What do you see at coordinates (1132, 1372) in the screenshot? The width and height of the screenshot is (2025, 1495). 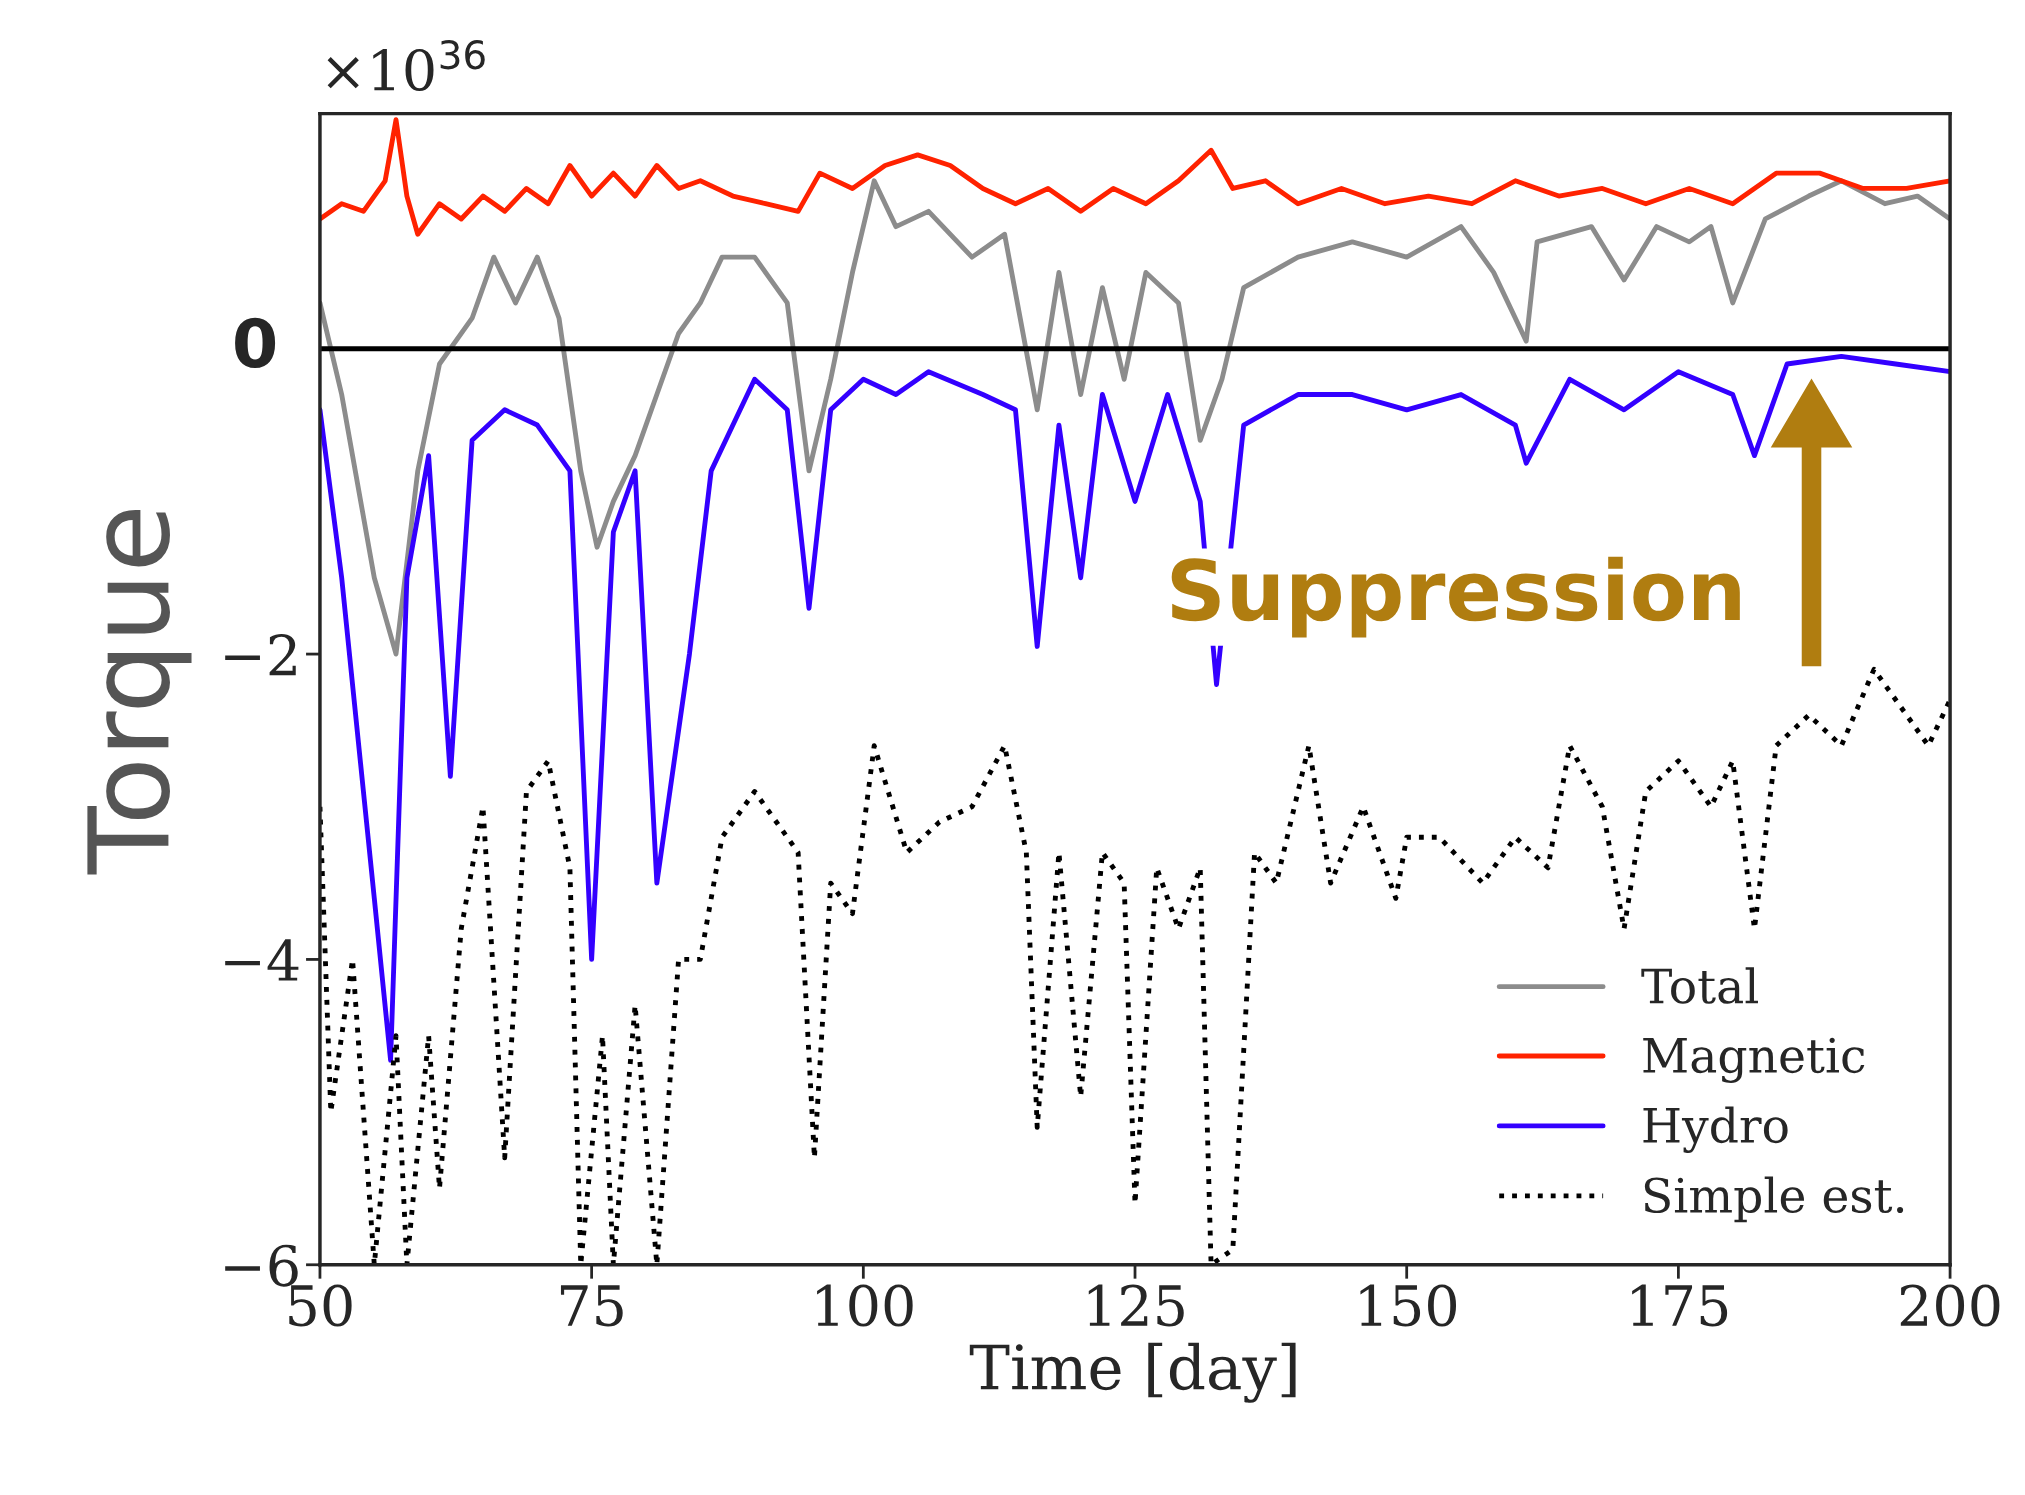 I see `x-axis-title: Time [day]` at bounding box center [1132, 1372].